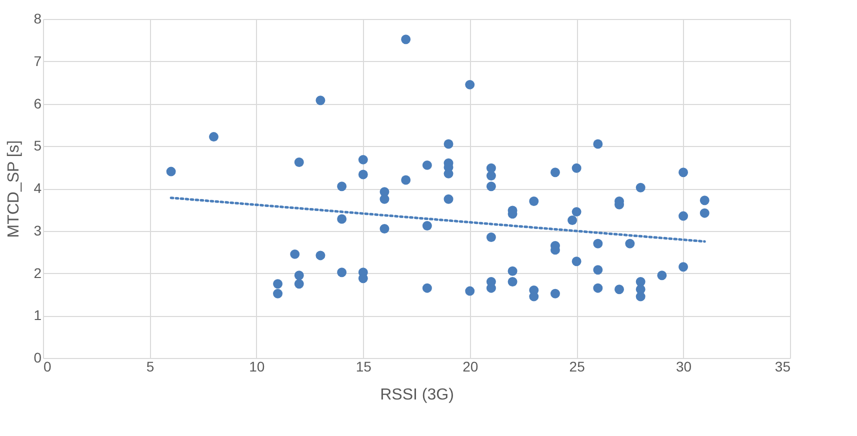 Image resolution: width=857 pixels, height=436 pixels. What do you see at coordinates (38, 103) in the screenshot?
I see `y-tick-label: 6` at bounding box center [38, 103].